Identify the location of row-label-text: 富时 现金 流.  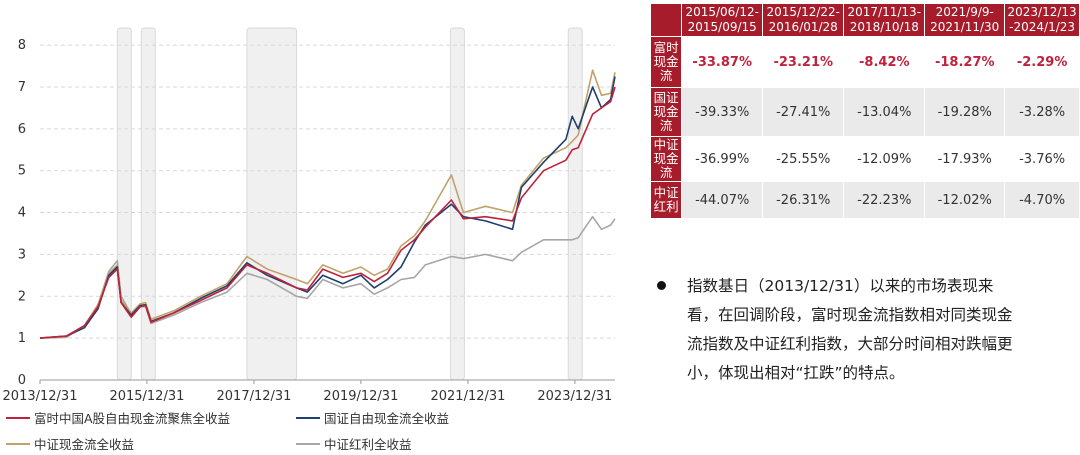
(666, 61).